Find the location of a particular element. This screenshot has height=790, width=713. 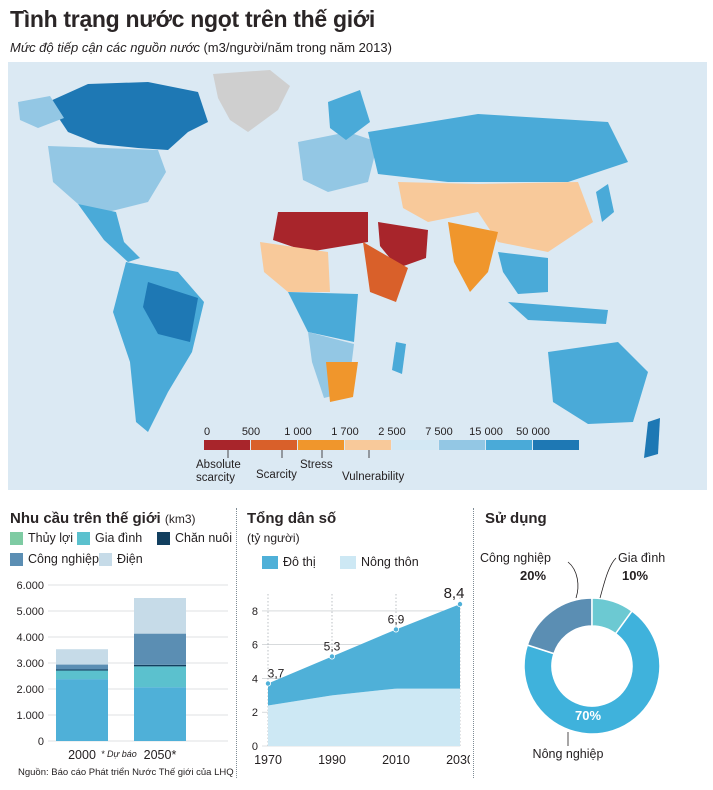

australia-shape is located at coordinates (598, 383).